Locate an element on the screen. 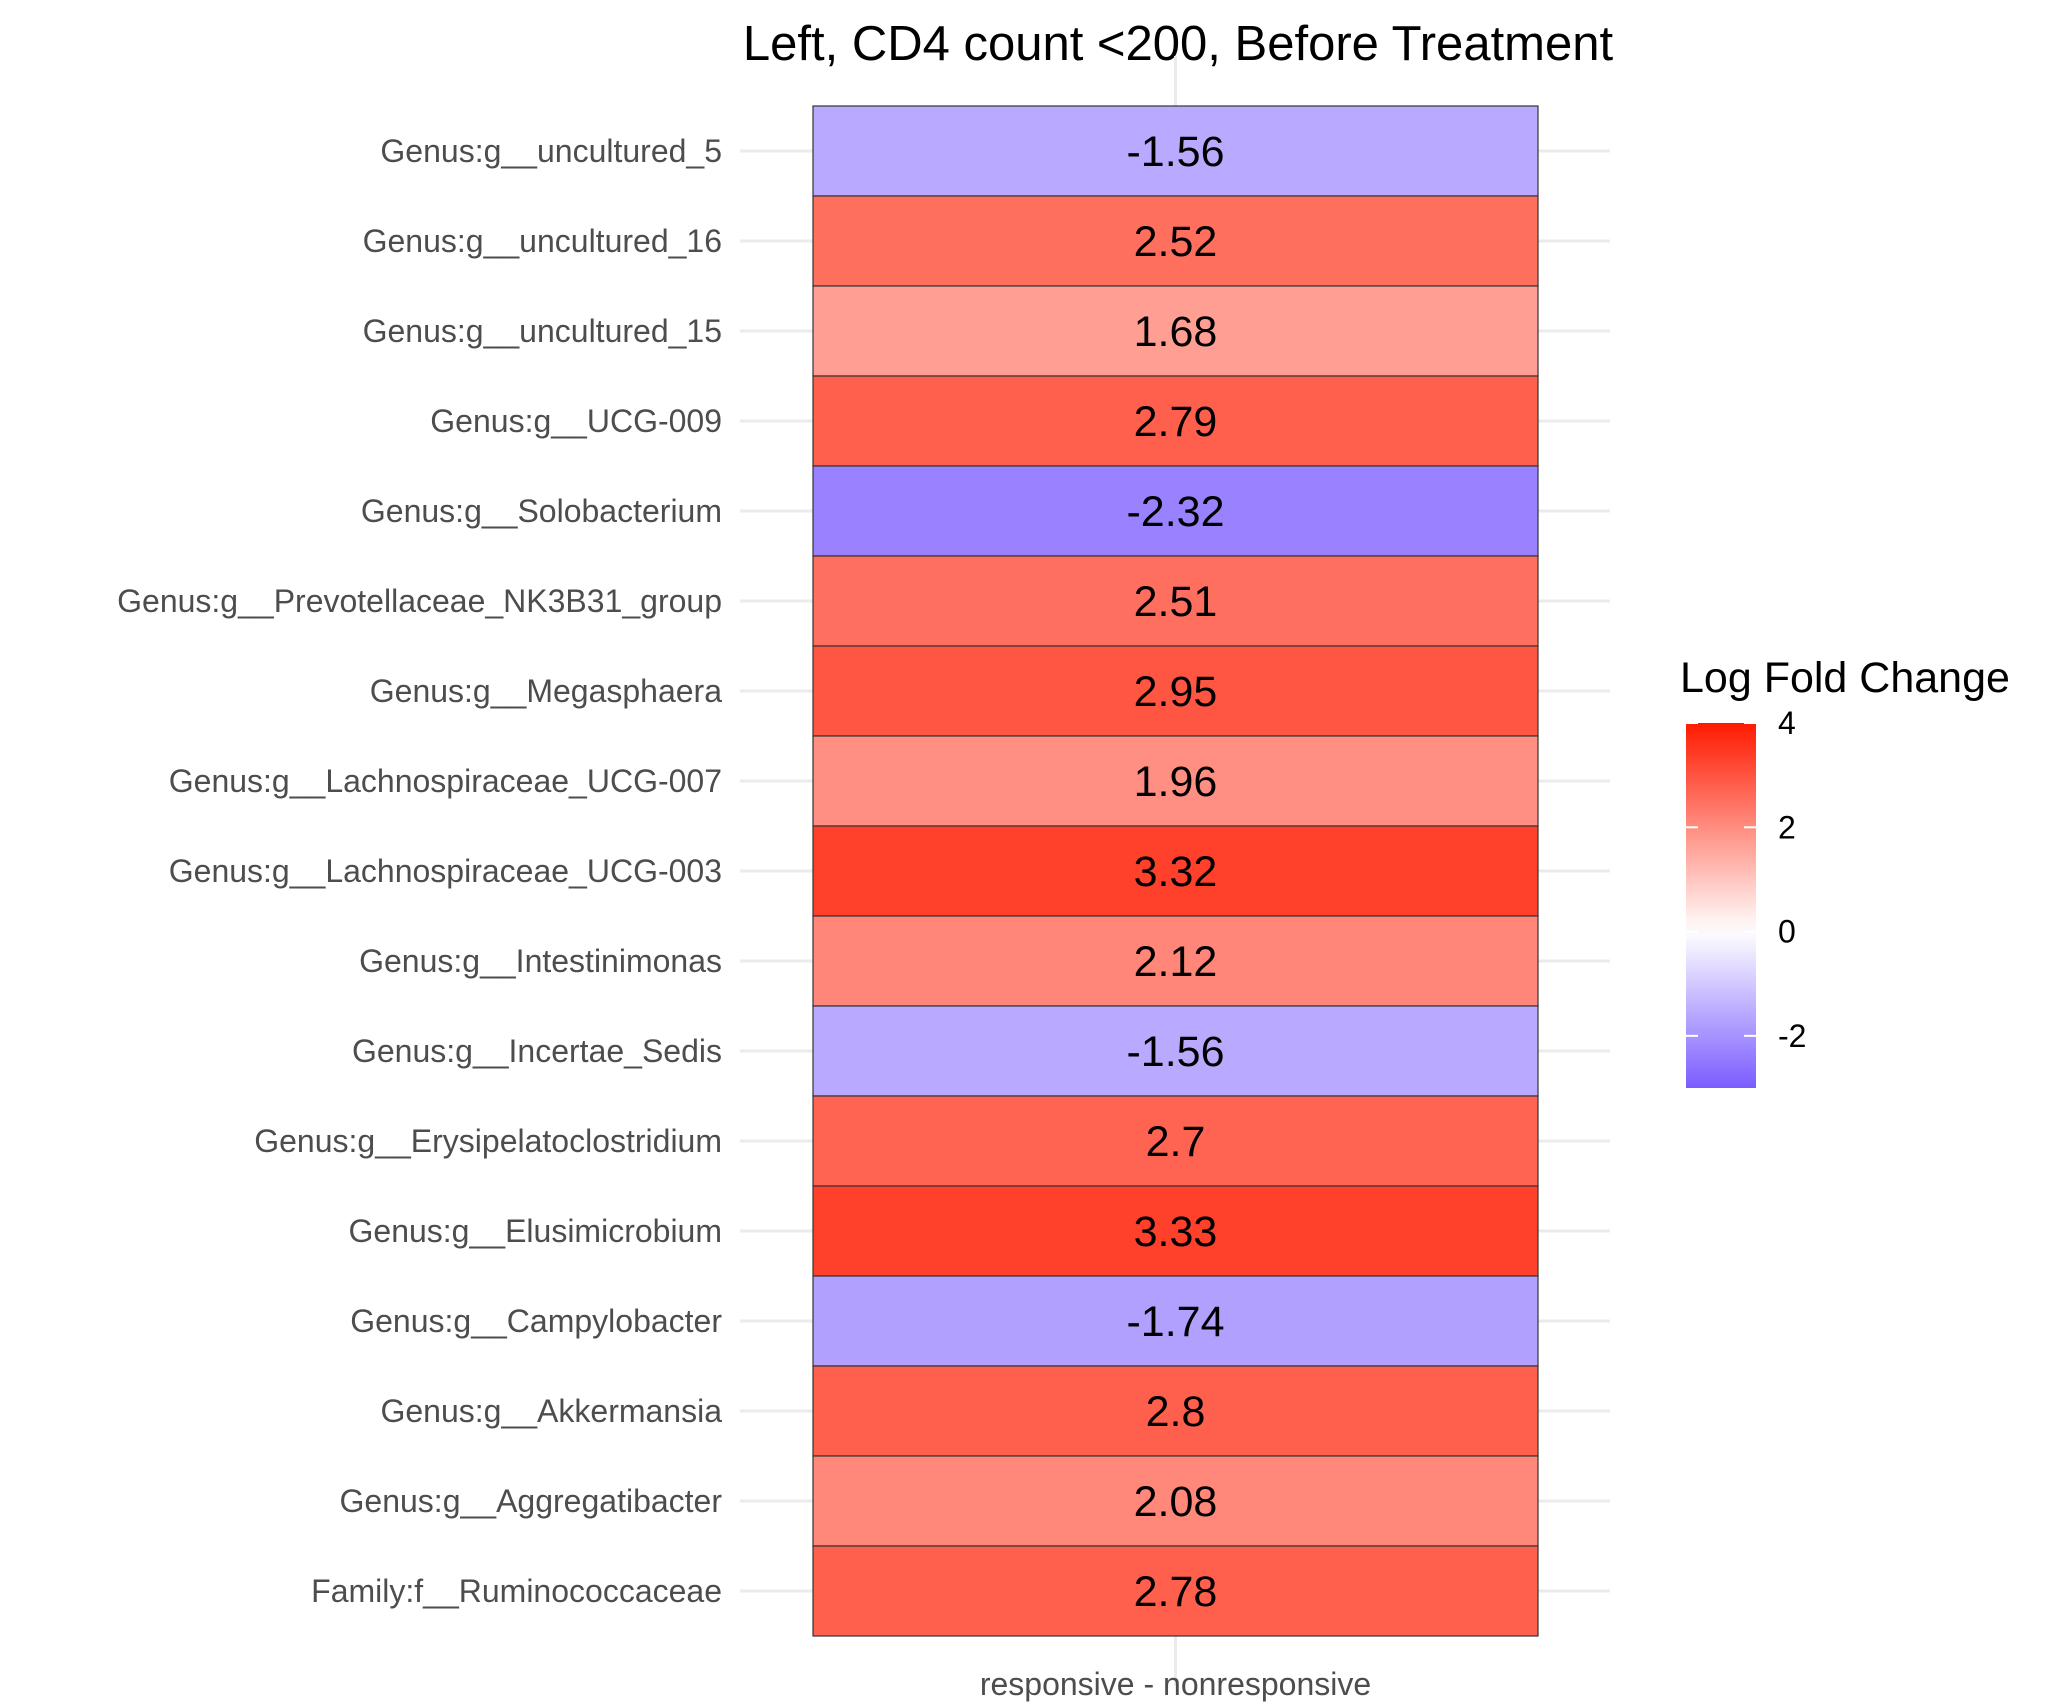 The height and width of the screenshot is (1708, 2066). y-tick-label: Genus:g__Lachnospiraceae_UCG-003 is located at coordinates (445, 871).